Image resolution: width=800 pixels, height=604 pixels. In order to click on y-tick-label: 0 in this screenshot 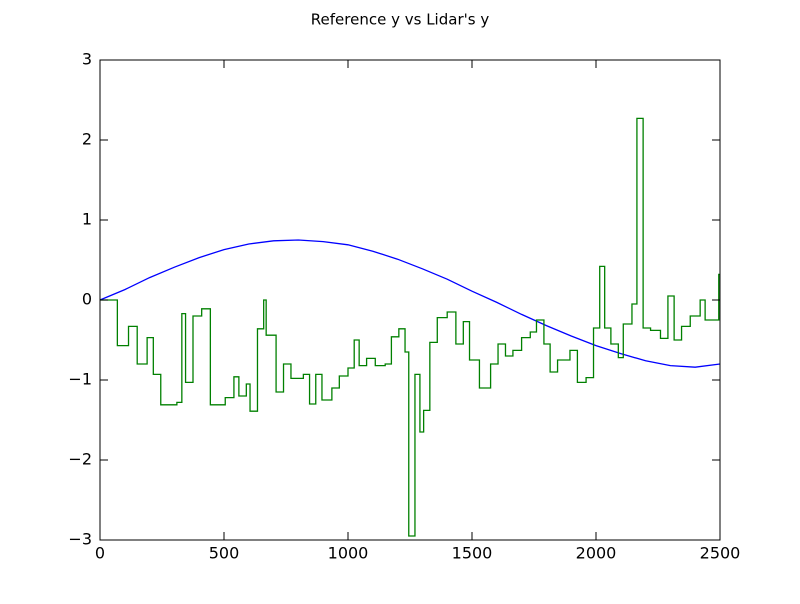, I will do `click(87, 299)`.